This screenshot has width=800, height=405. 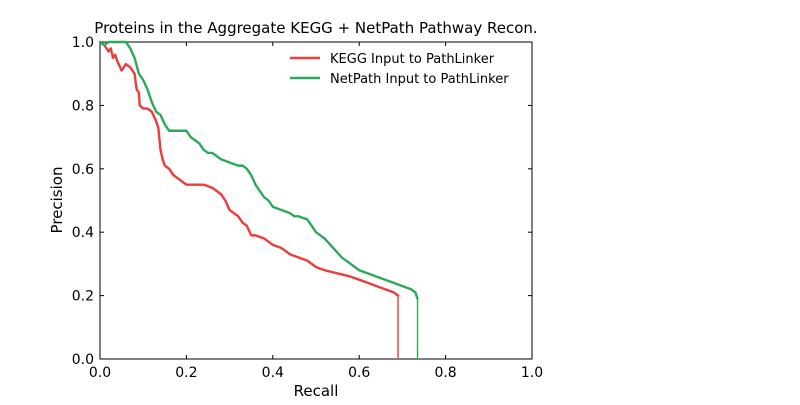 What do you see at coordinates (100, 373) in the screenshot?
I see `x-tick-label: 0.0` at bounding box center [100, 373].